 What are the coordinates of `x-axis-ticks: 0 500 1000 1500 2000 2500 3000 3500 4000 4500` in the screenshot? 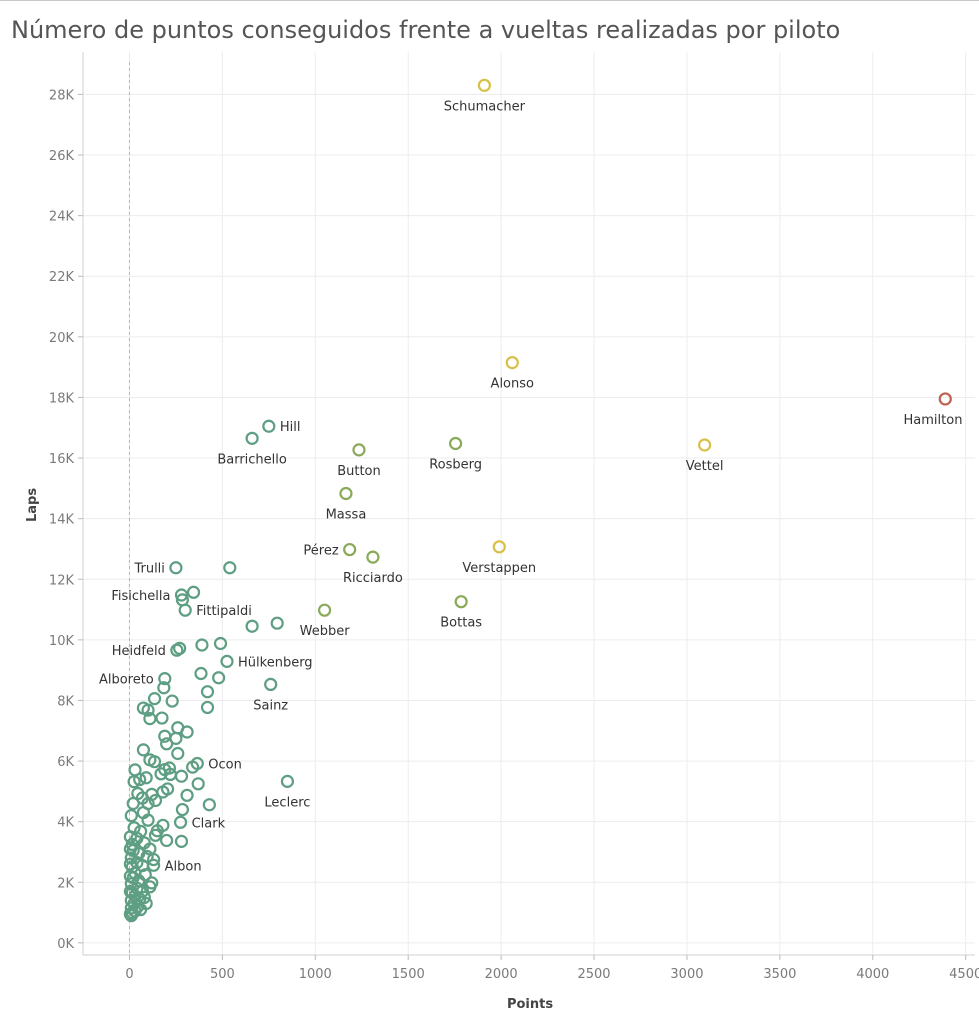 It's located at (552, 968).